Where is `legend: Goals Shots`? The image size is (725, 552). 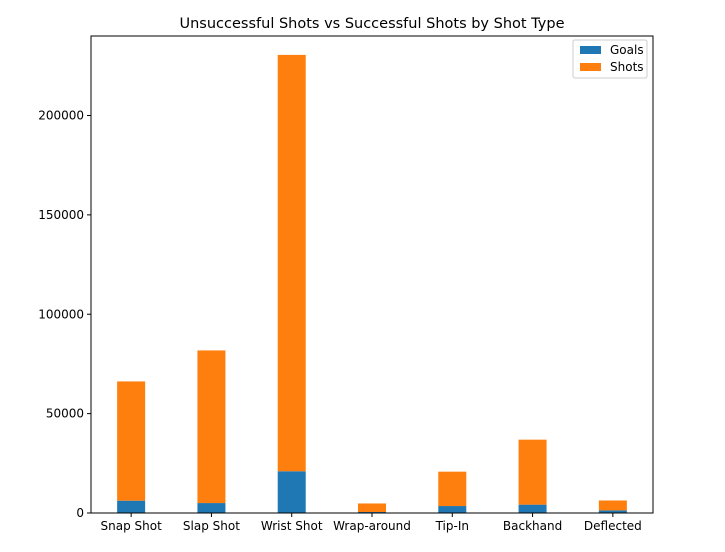 legend: Goals Shots is located at coordinates (610, 59).